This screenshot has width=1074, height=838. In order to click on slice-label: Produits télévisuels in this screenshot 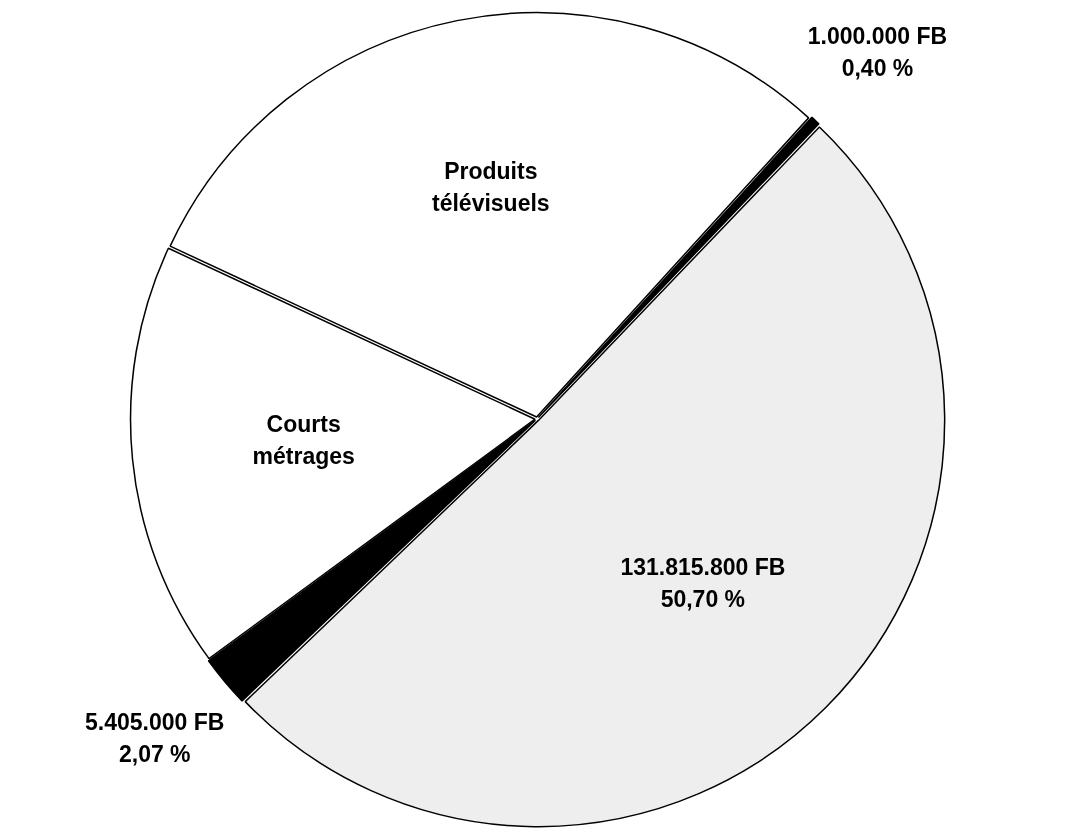, I will do `click(491, 187)`.